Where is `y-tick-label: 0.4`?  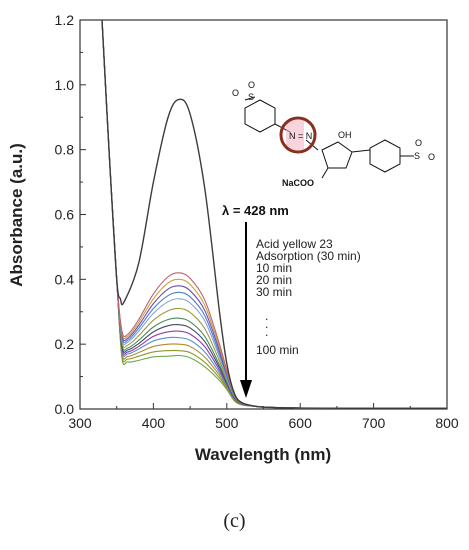
y-tick-label: 0.4 is located at coordinates (65, 279).